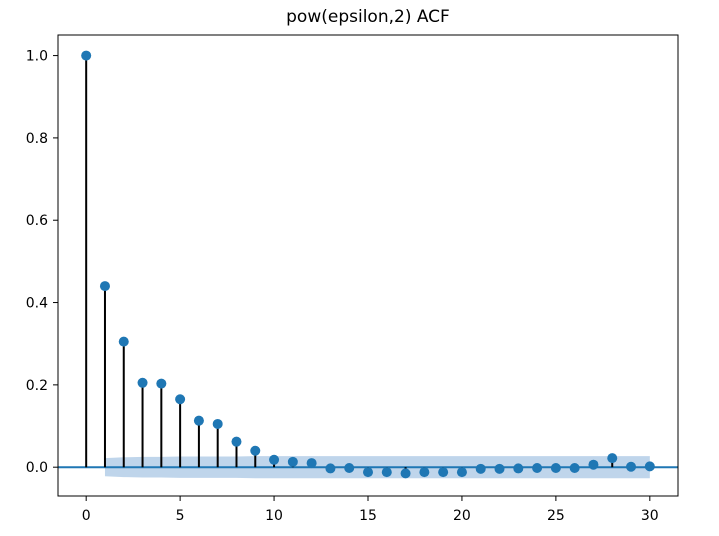 The width and height of the screenshot is (719, 536). What do you see at coordinates (368, 516) in the screenshot?
I see `x-tick-label: 15` at bounding box center [368, 516].